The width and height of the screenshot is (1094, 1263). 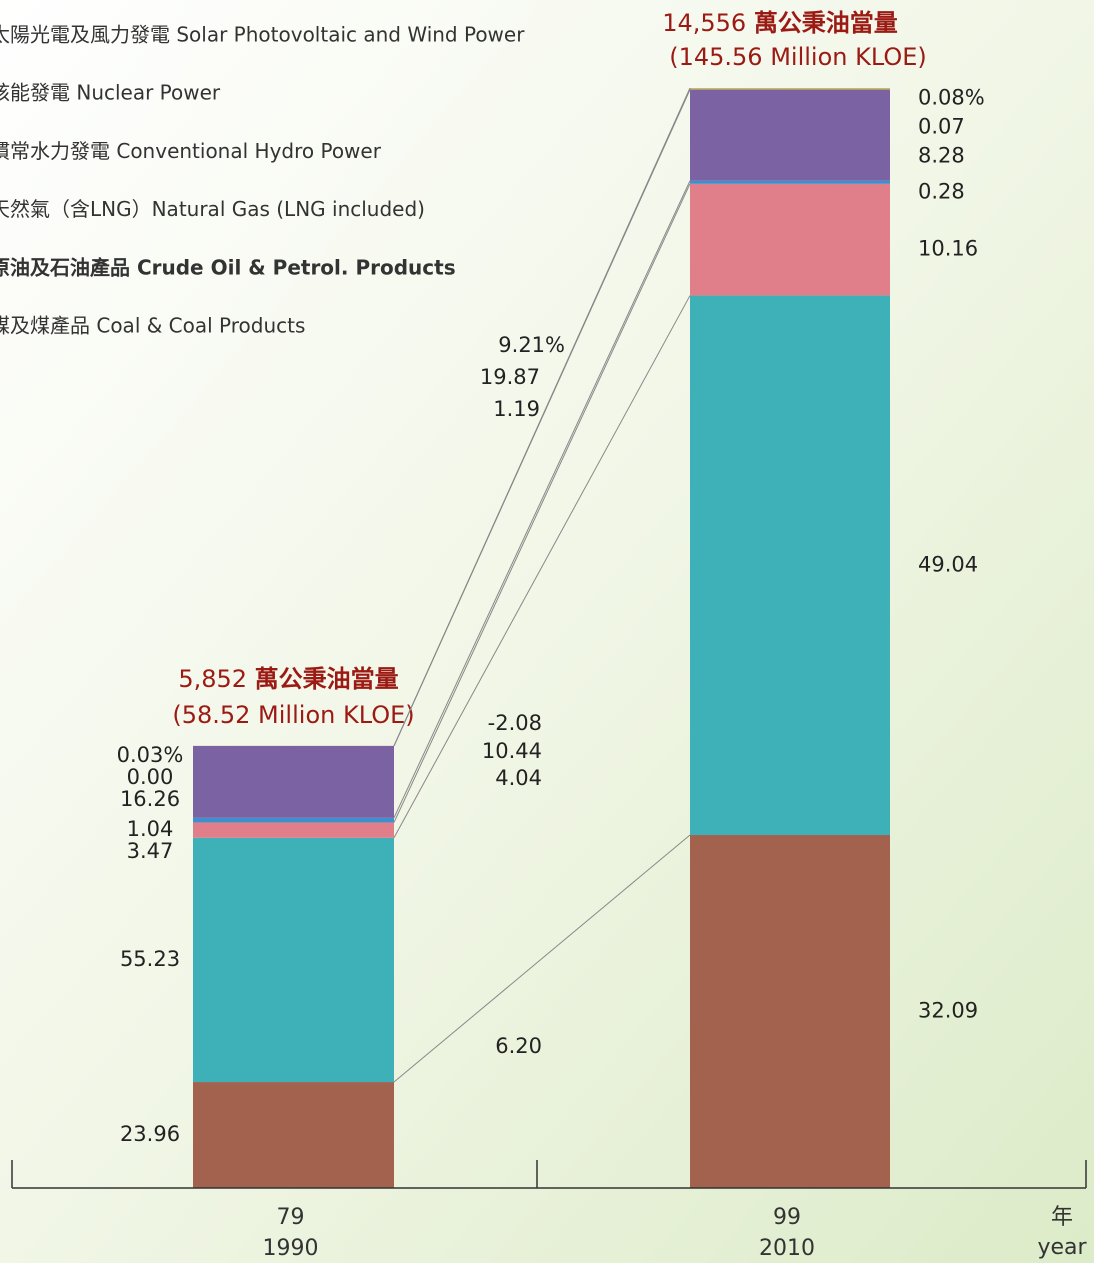 I want to click on total-label: 14,556 萬公秉油當量, so click(x=780, y=23).